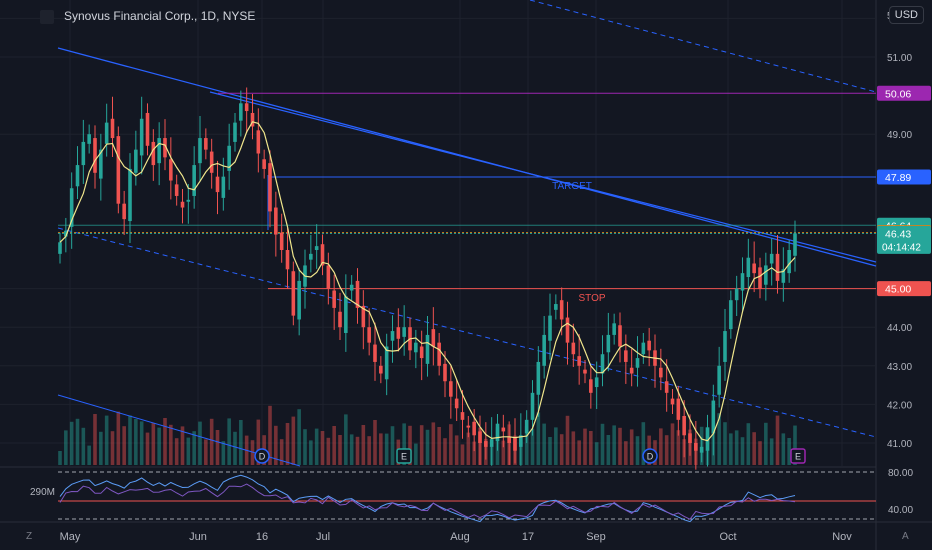 The width and height of the screenshot is (932, 550). What do you see at coordinates (798, 456) in the screenshot?
I see `earnings-marker` at bounding box center [798, 456].